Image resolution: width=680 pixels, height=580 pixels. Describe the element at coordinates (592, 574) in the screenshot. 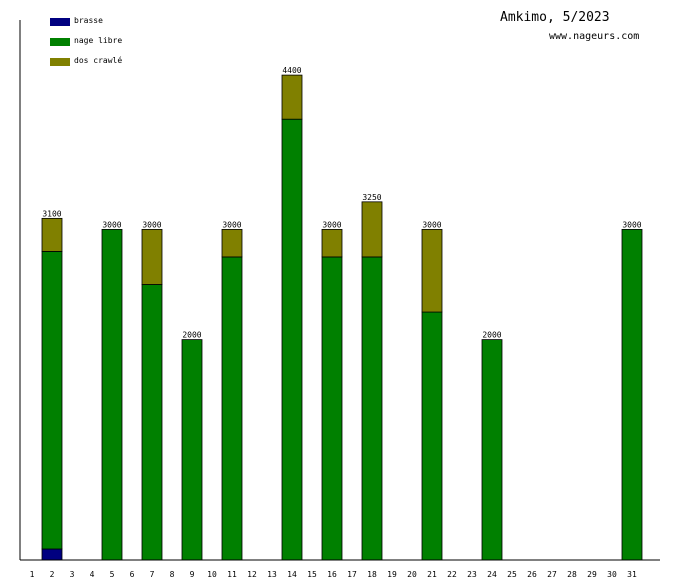

I see `x-tick-label: 29` at that location.